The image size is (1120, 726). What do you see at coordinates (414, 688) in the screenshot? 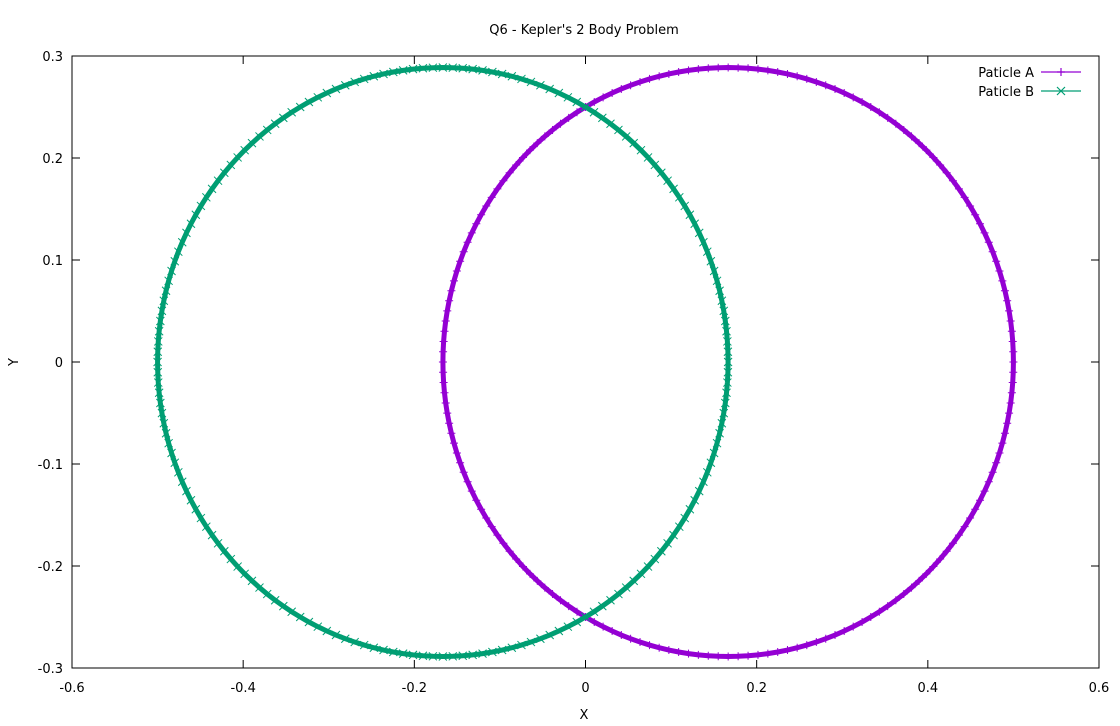
I see `x-tick-label: -0.2` at bounding box center [414, 688].